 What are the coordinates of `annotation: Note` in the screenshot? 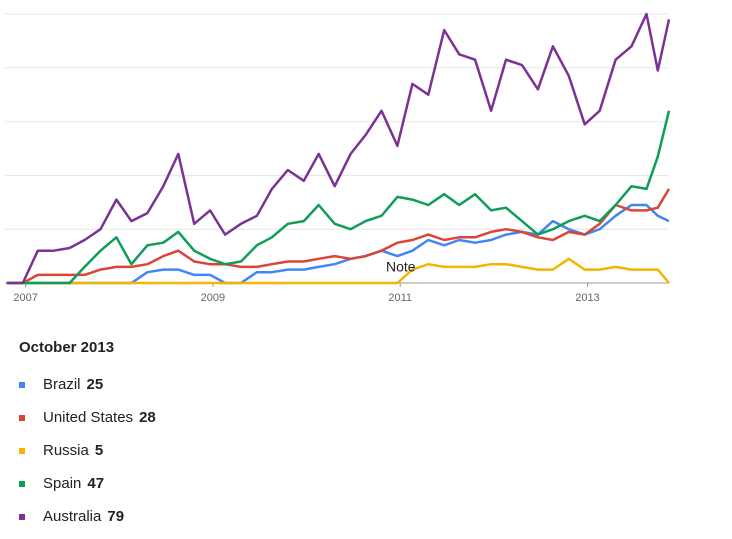 It's located at (401, 267).